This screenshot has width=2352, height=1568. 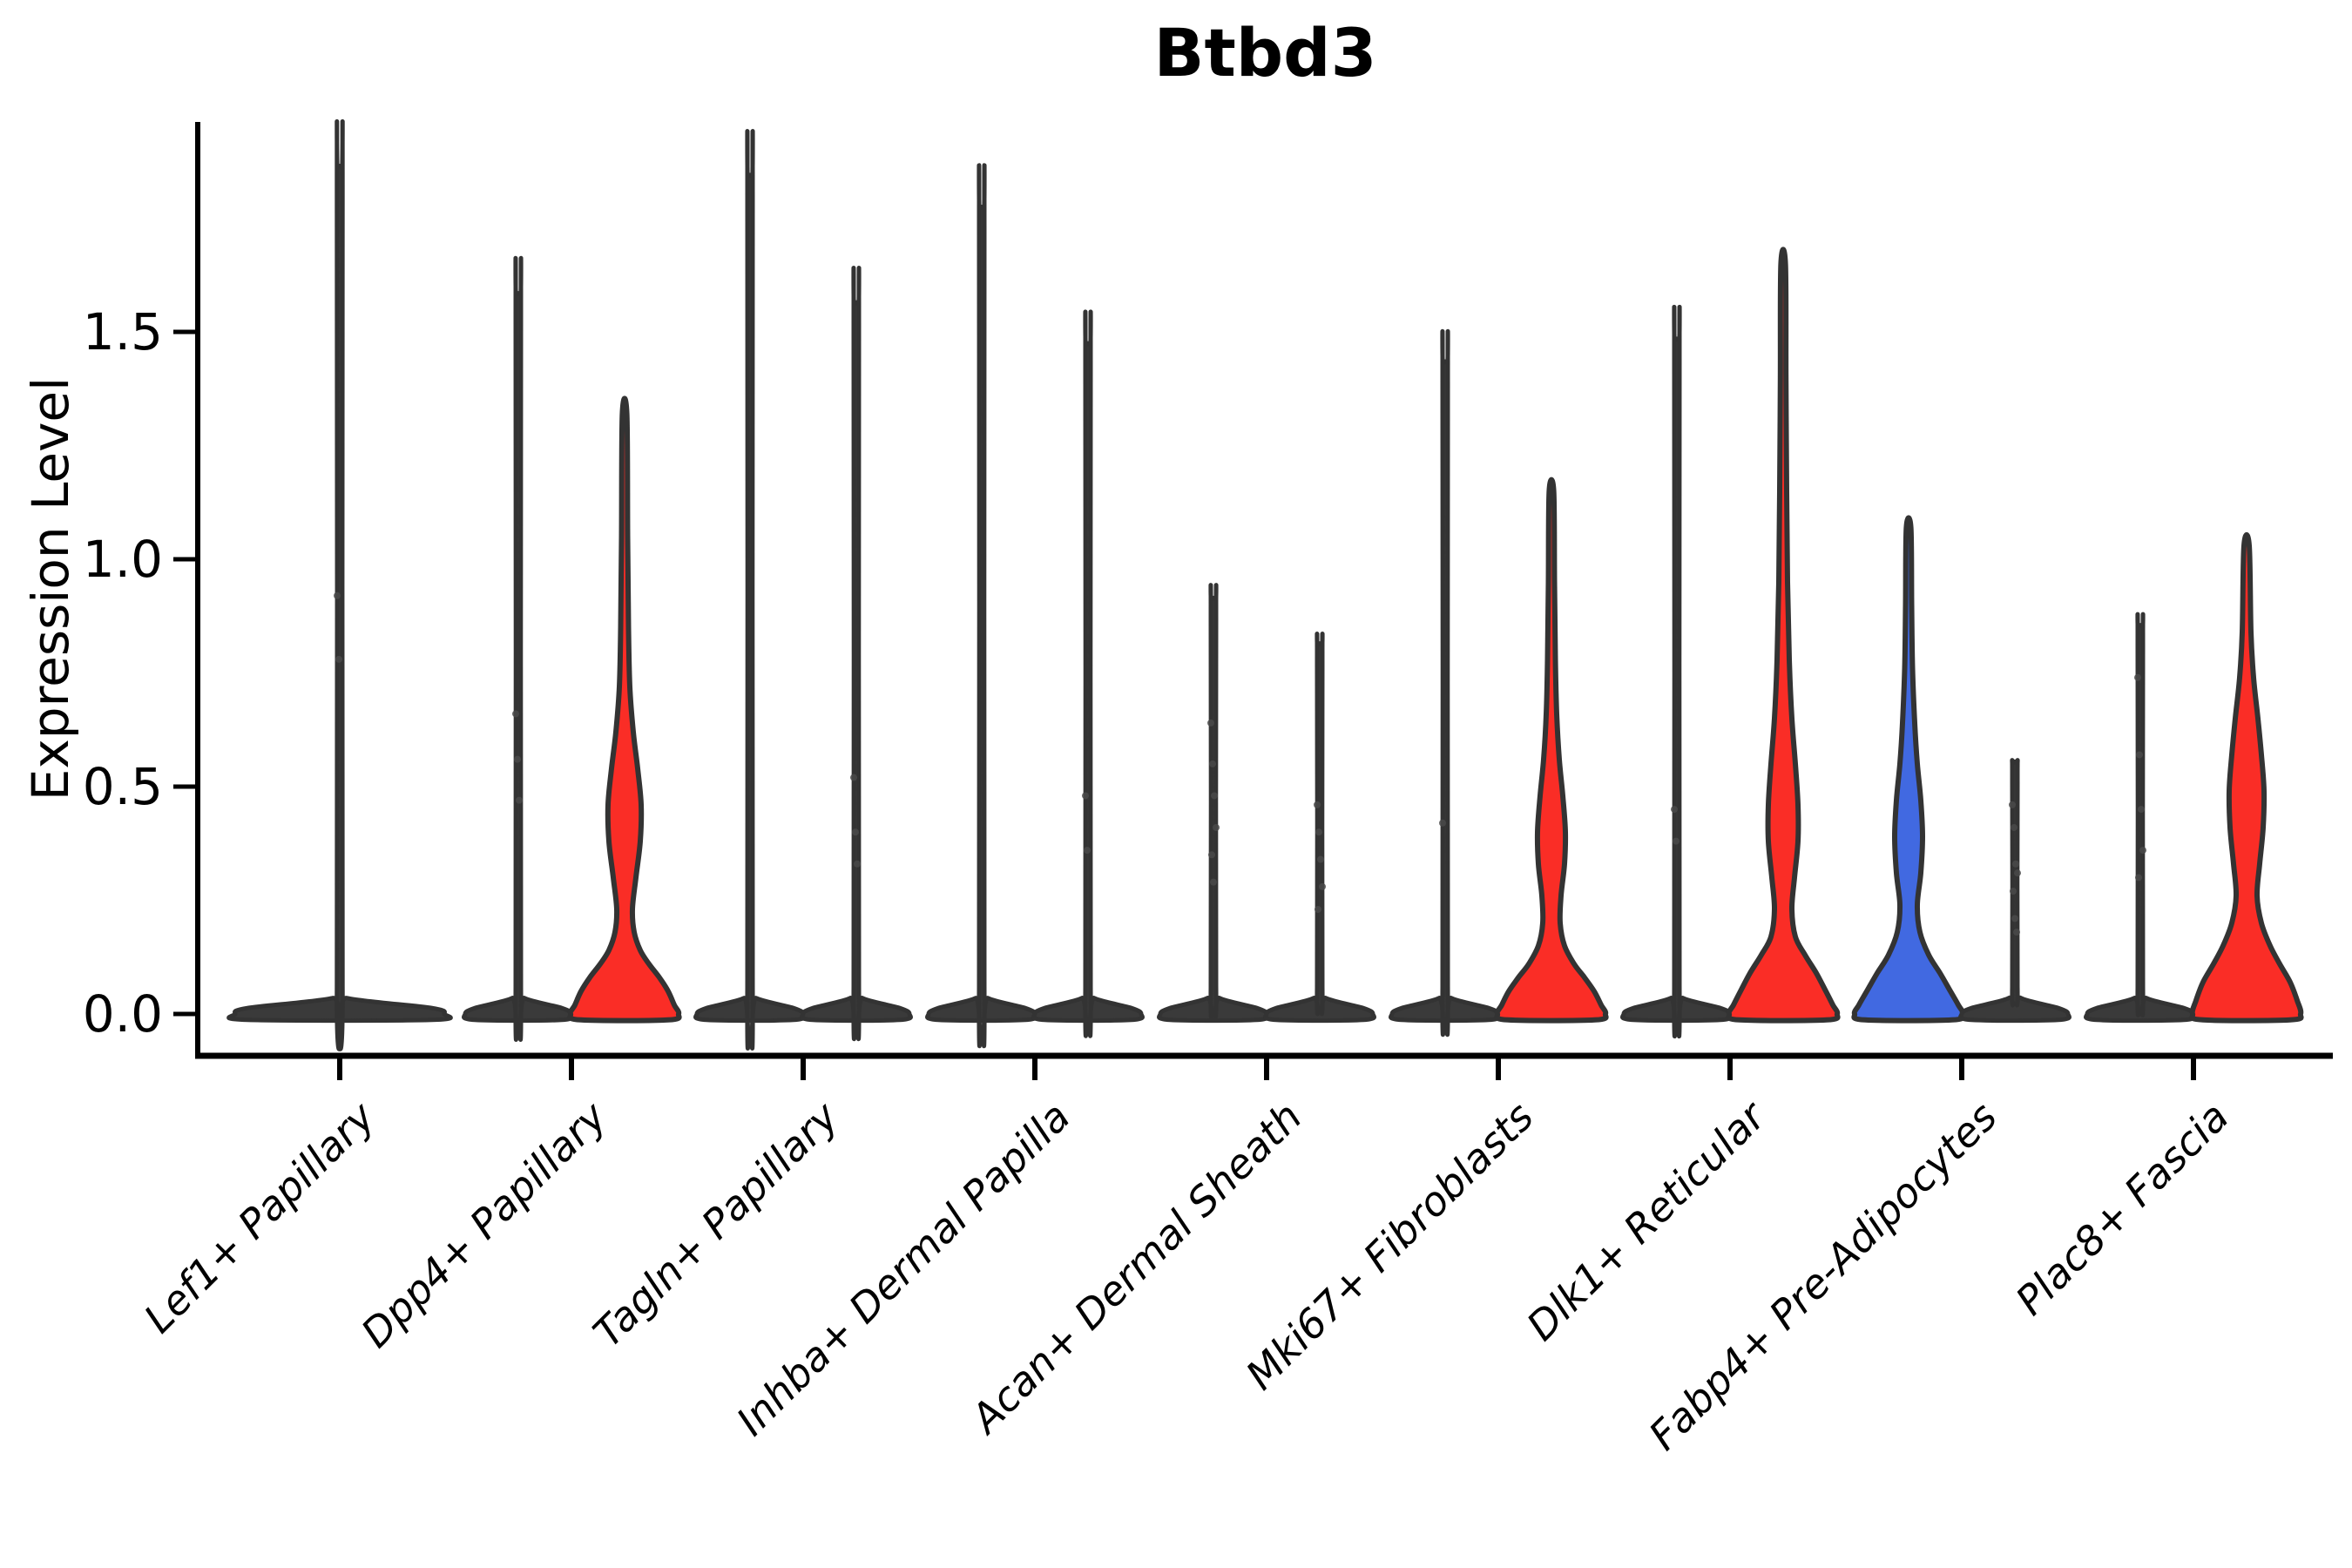 I want to click on violin-2-right, so click(x=856, y=654).